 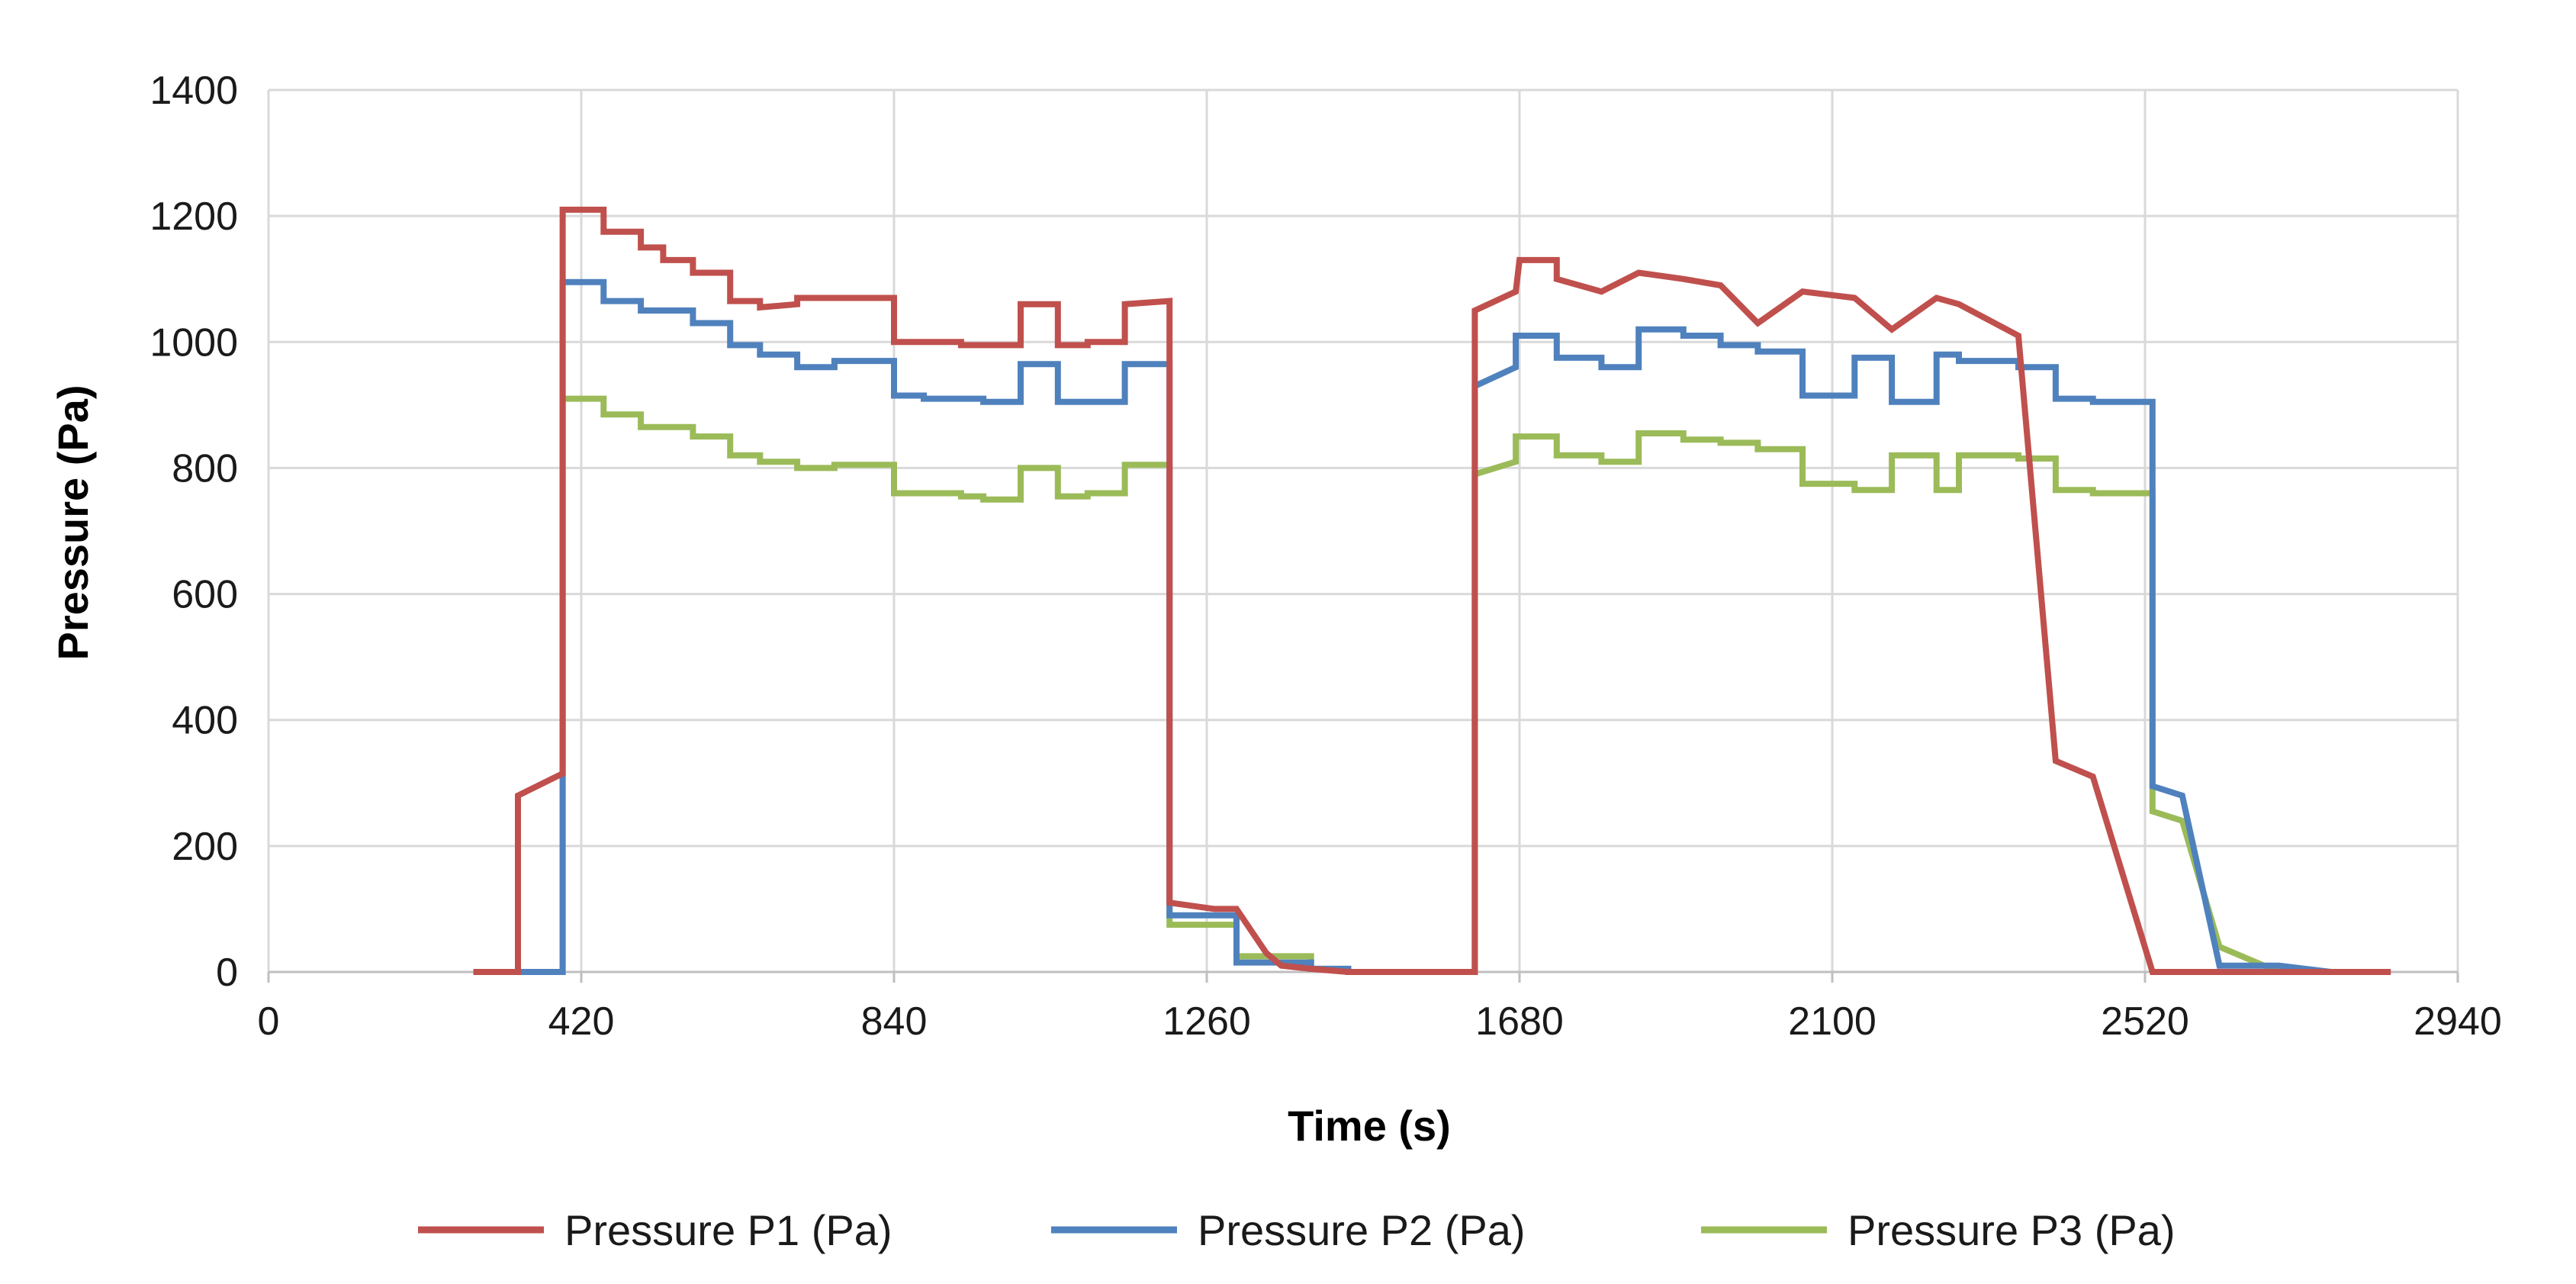 I want to click on x-tick-label: 1680, so click(x=1519, y=1021).